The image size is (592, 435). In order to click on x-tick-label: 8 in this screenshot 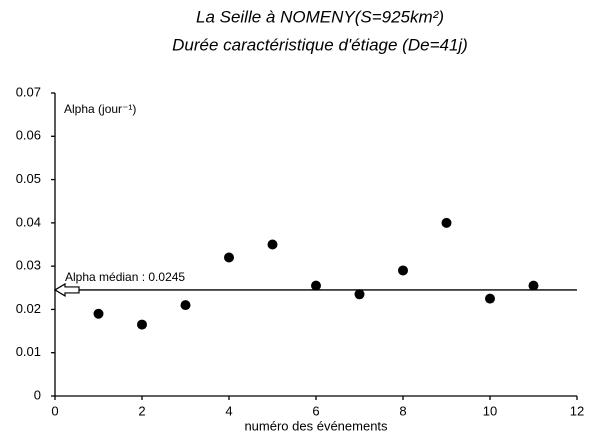, I will do `click(402, 410)`.